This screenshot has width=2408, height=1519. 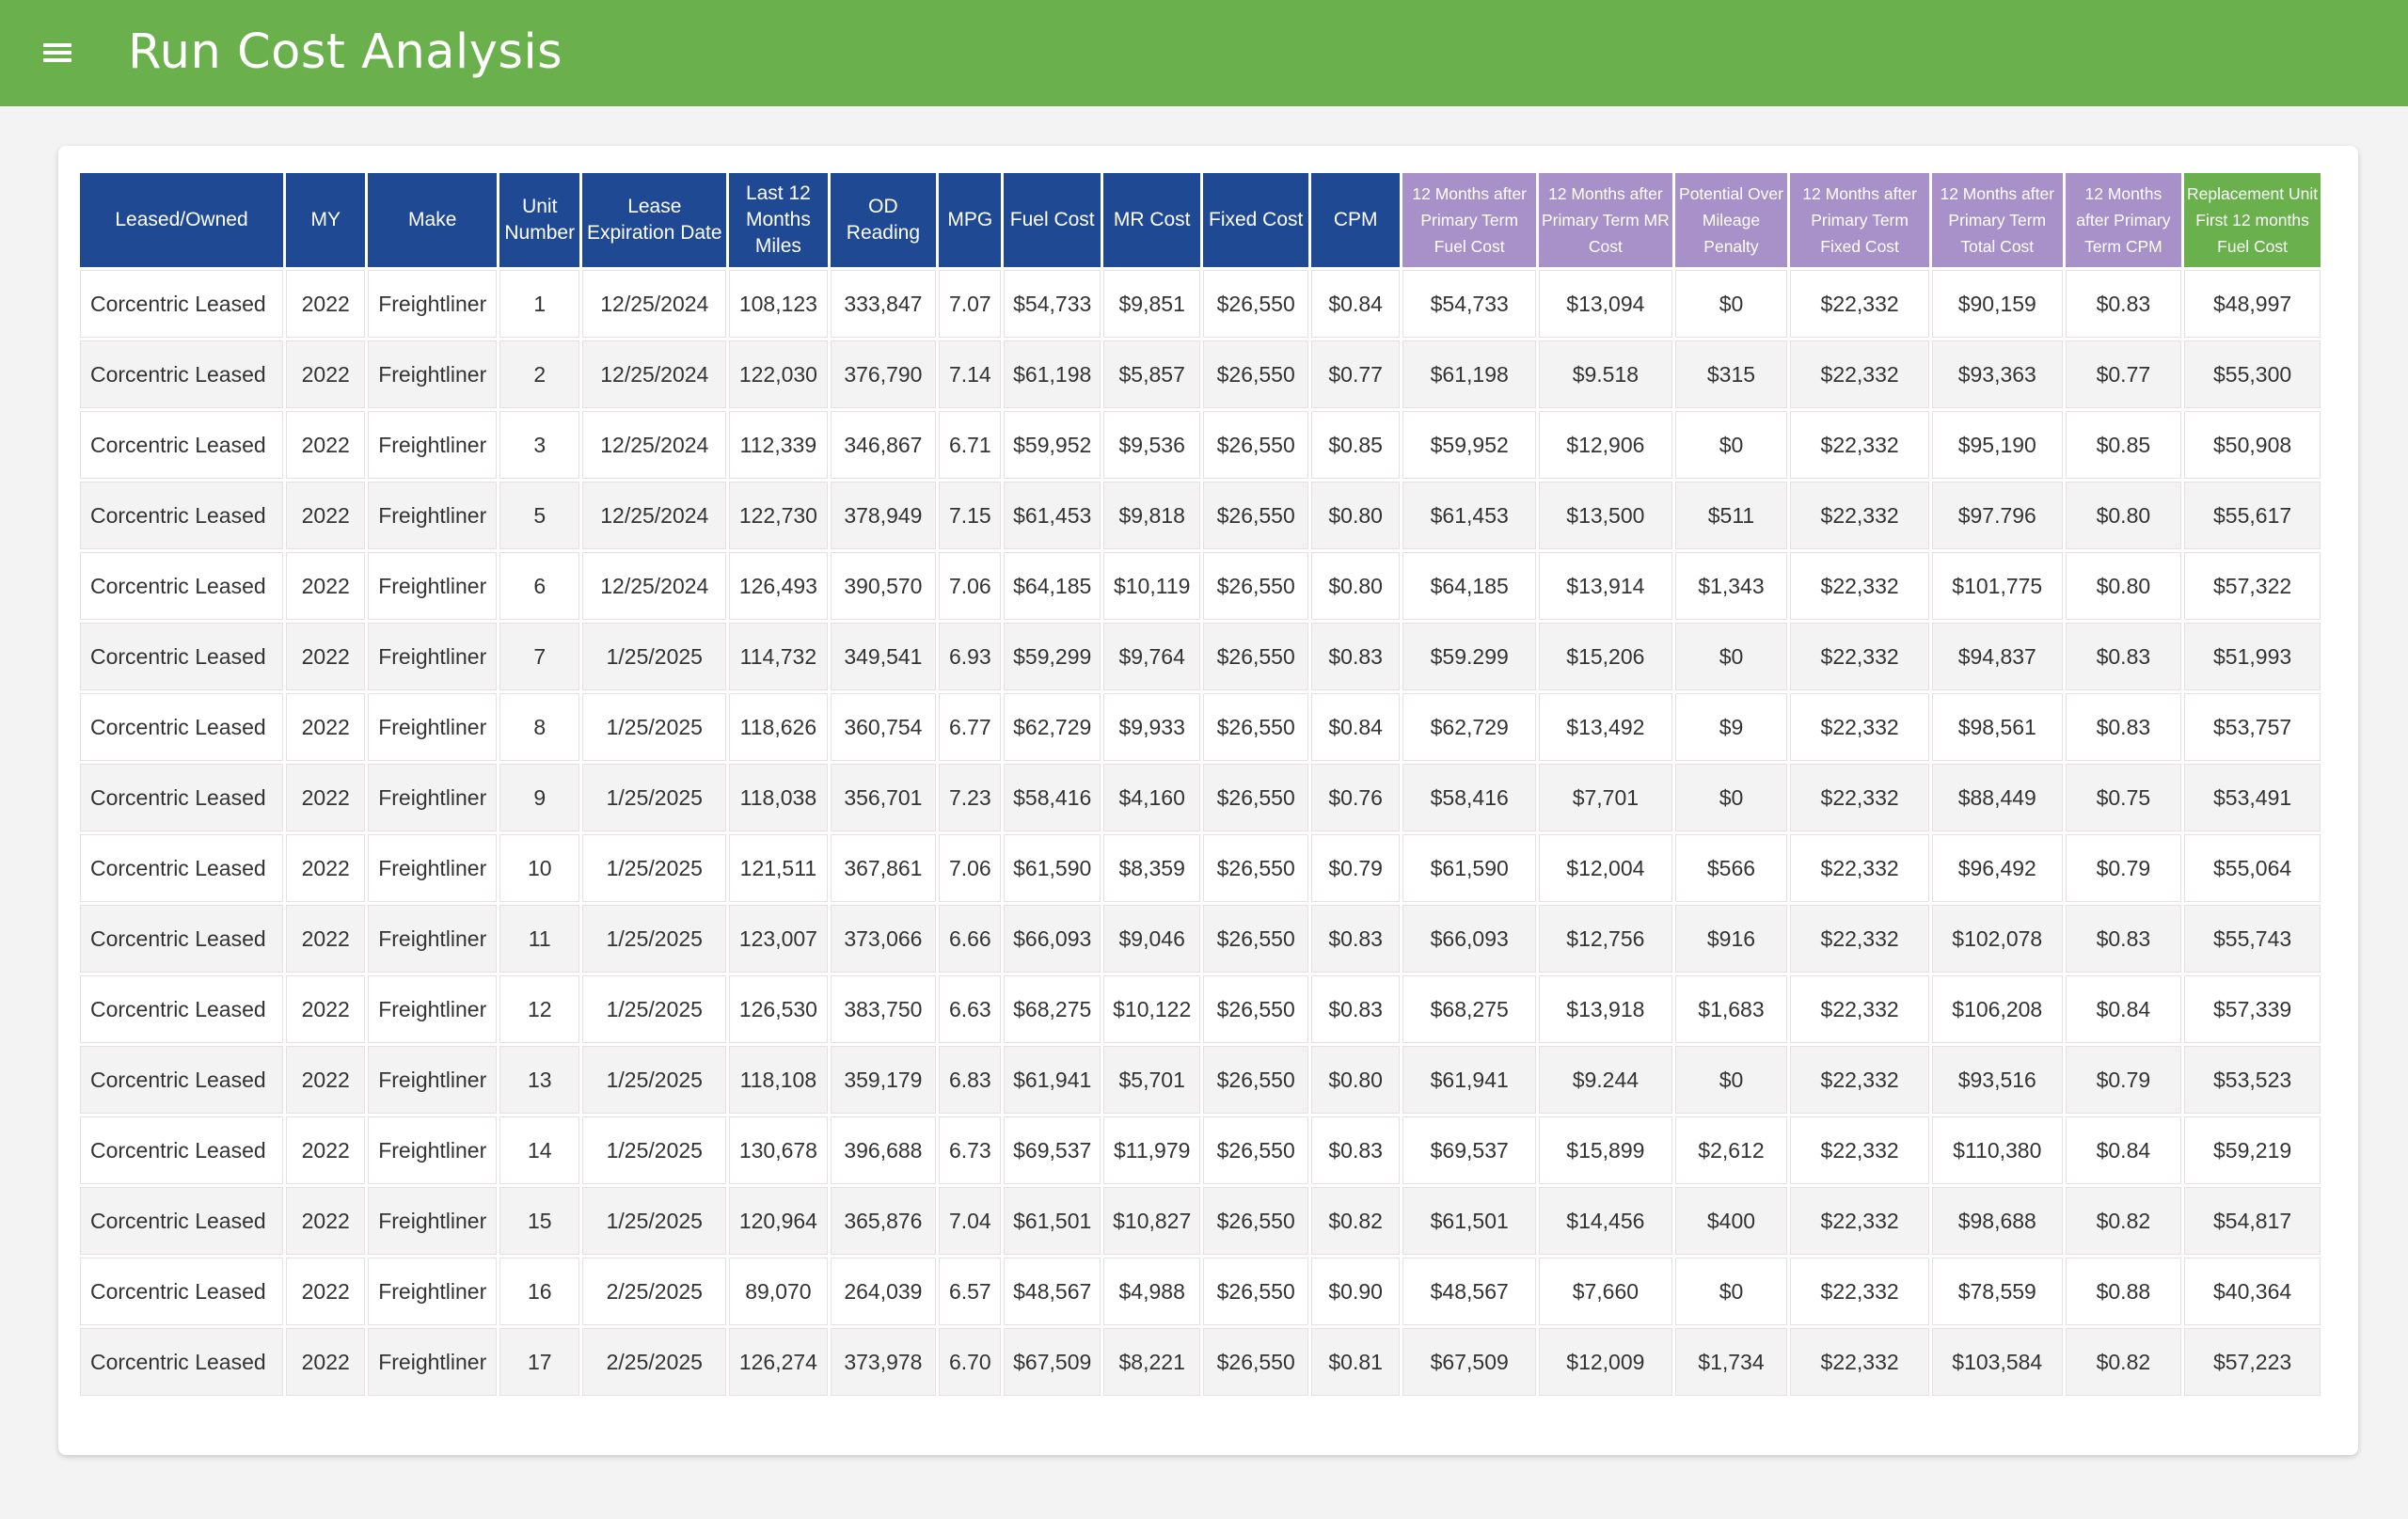 What do you see at coordinates (2123, 1009) in the screenshot?
I see `table-cell: $0.84` at bounding box center [2123, 1009].